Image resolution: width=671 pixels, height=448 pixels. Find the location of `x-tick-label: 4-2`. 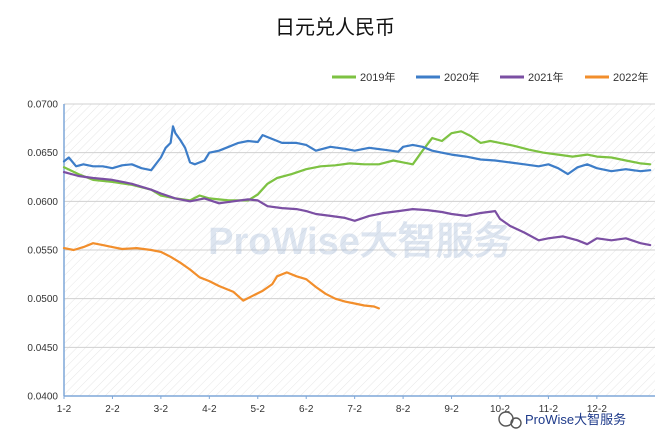

x-tick-label: 4-2 is located at coordinates (209, 409).